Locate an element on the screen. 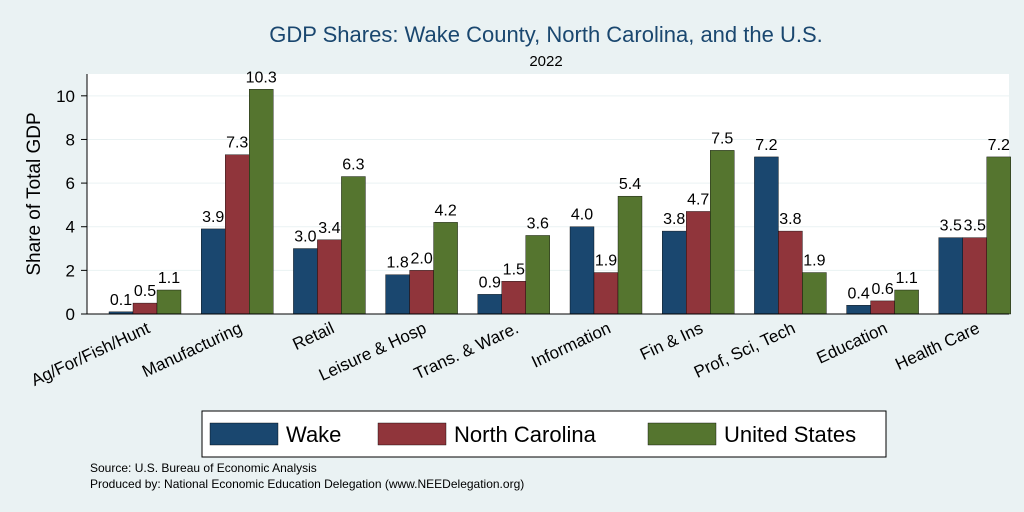  data-label: 6.3 is located at coordinates (353, 165).